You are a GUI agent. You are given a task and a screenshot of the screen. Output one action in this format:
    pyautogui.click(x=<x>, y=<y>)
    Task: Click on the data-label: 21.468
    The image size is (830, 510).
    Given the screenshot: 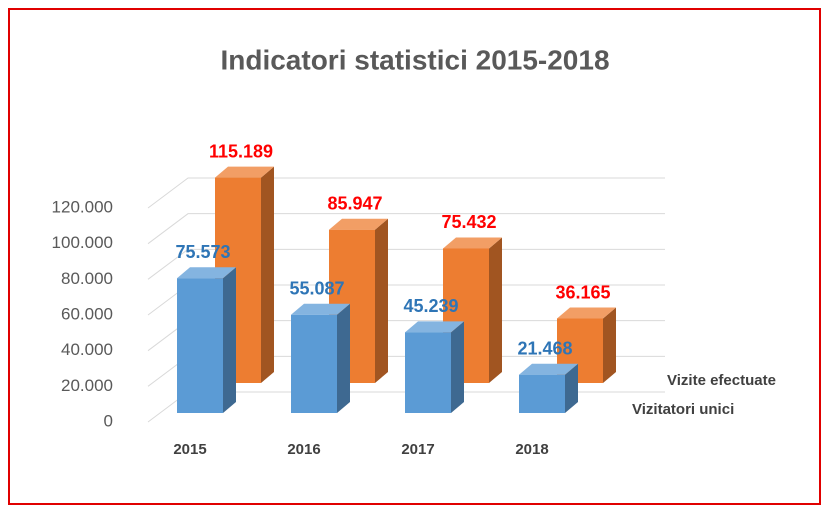 What is the action you would take?
    pyautogui.click(x=544, y=348)
    